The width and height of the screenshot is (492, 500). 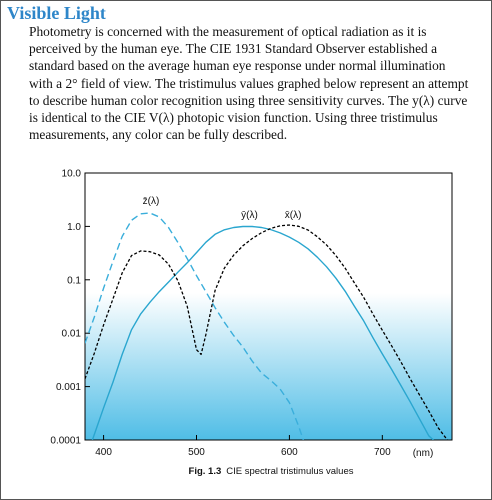 What do you see at coordinates (74, 280) in the screenshot?
I see `y-tick-label: 0.1` at bounding box center [74, 280].